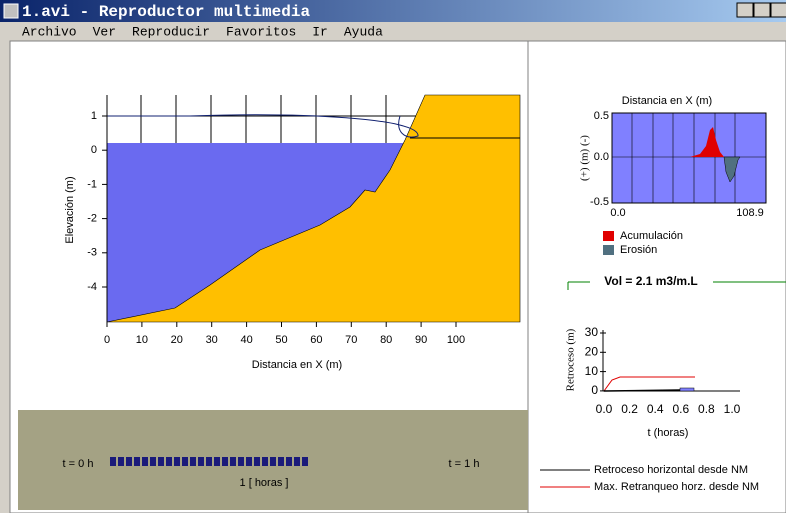  What do you see at coordinates (687, 389) in the screenshot?
I see `retreat-bar` at bounding box center [687, 389].